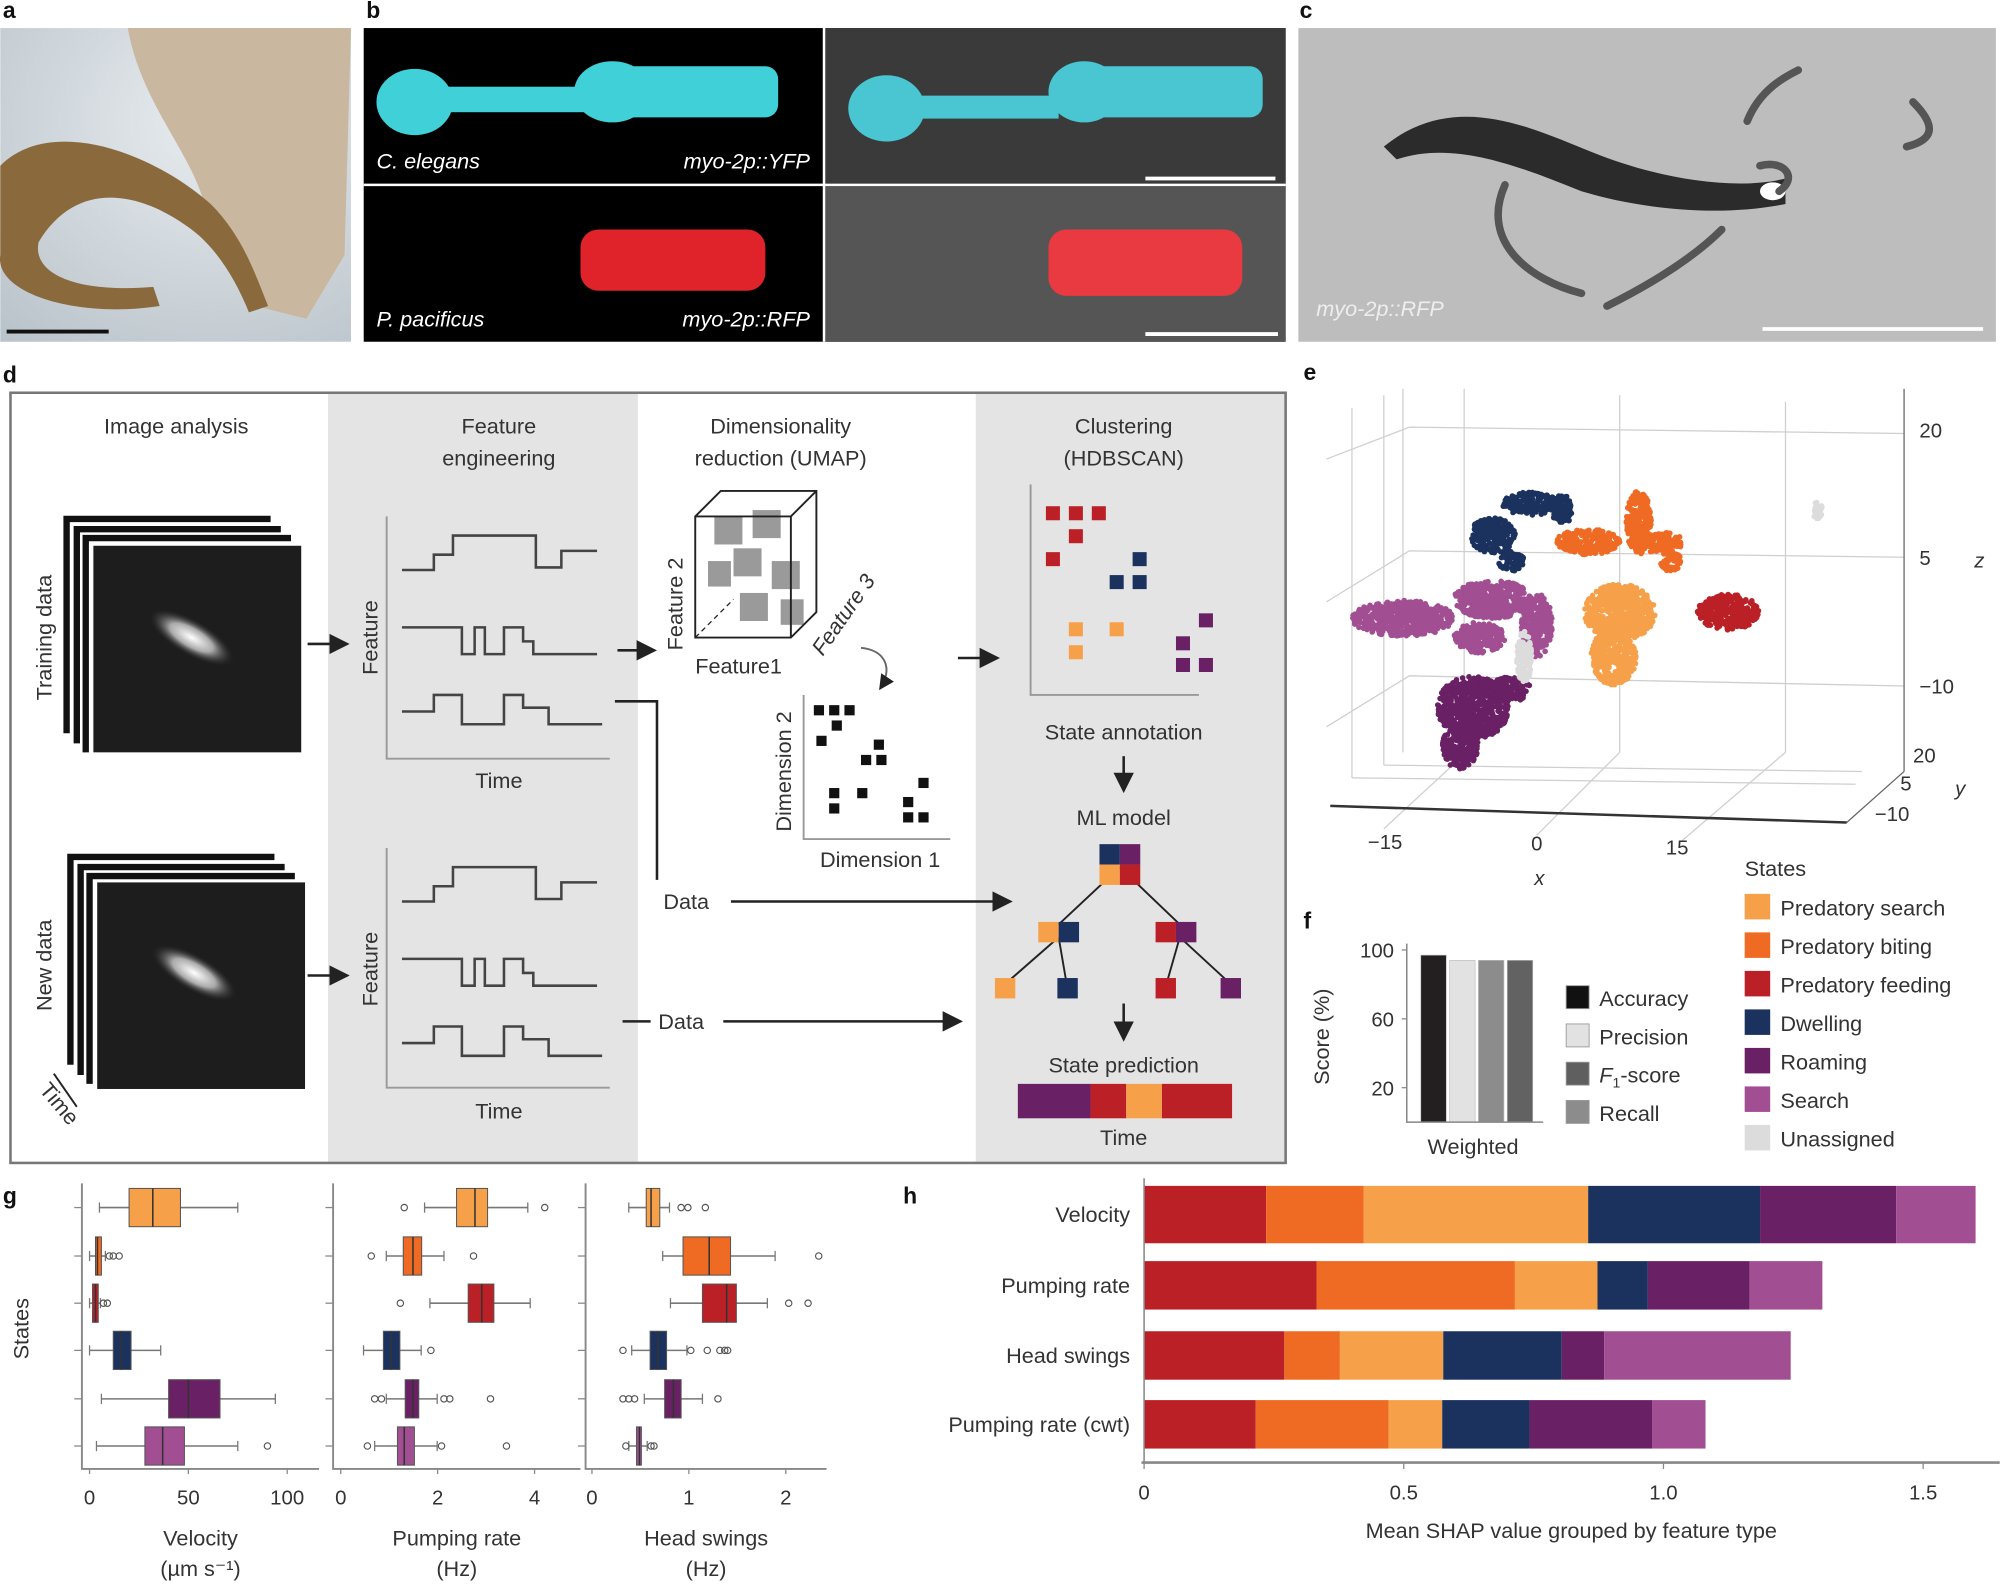 This screenshot has width=2000, height=1585. What do you see at coordinates (1055, 101) in the screenshot?
I see `yfp-pharynx-overlay` at bounding box center [1055, 101].